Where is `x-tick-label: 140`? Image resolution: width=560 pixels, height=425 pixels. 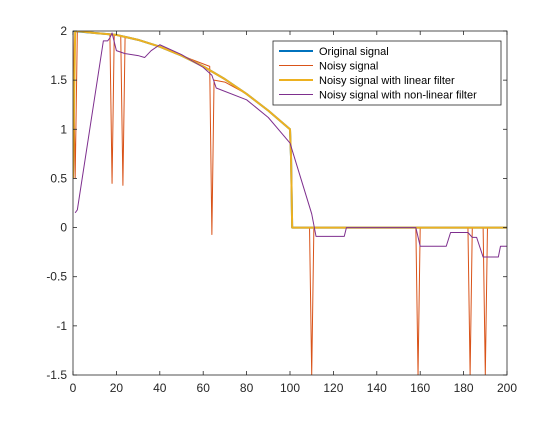 x-tick-label: 140 is located at coordinates (377, 388).